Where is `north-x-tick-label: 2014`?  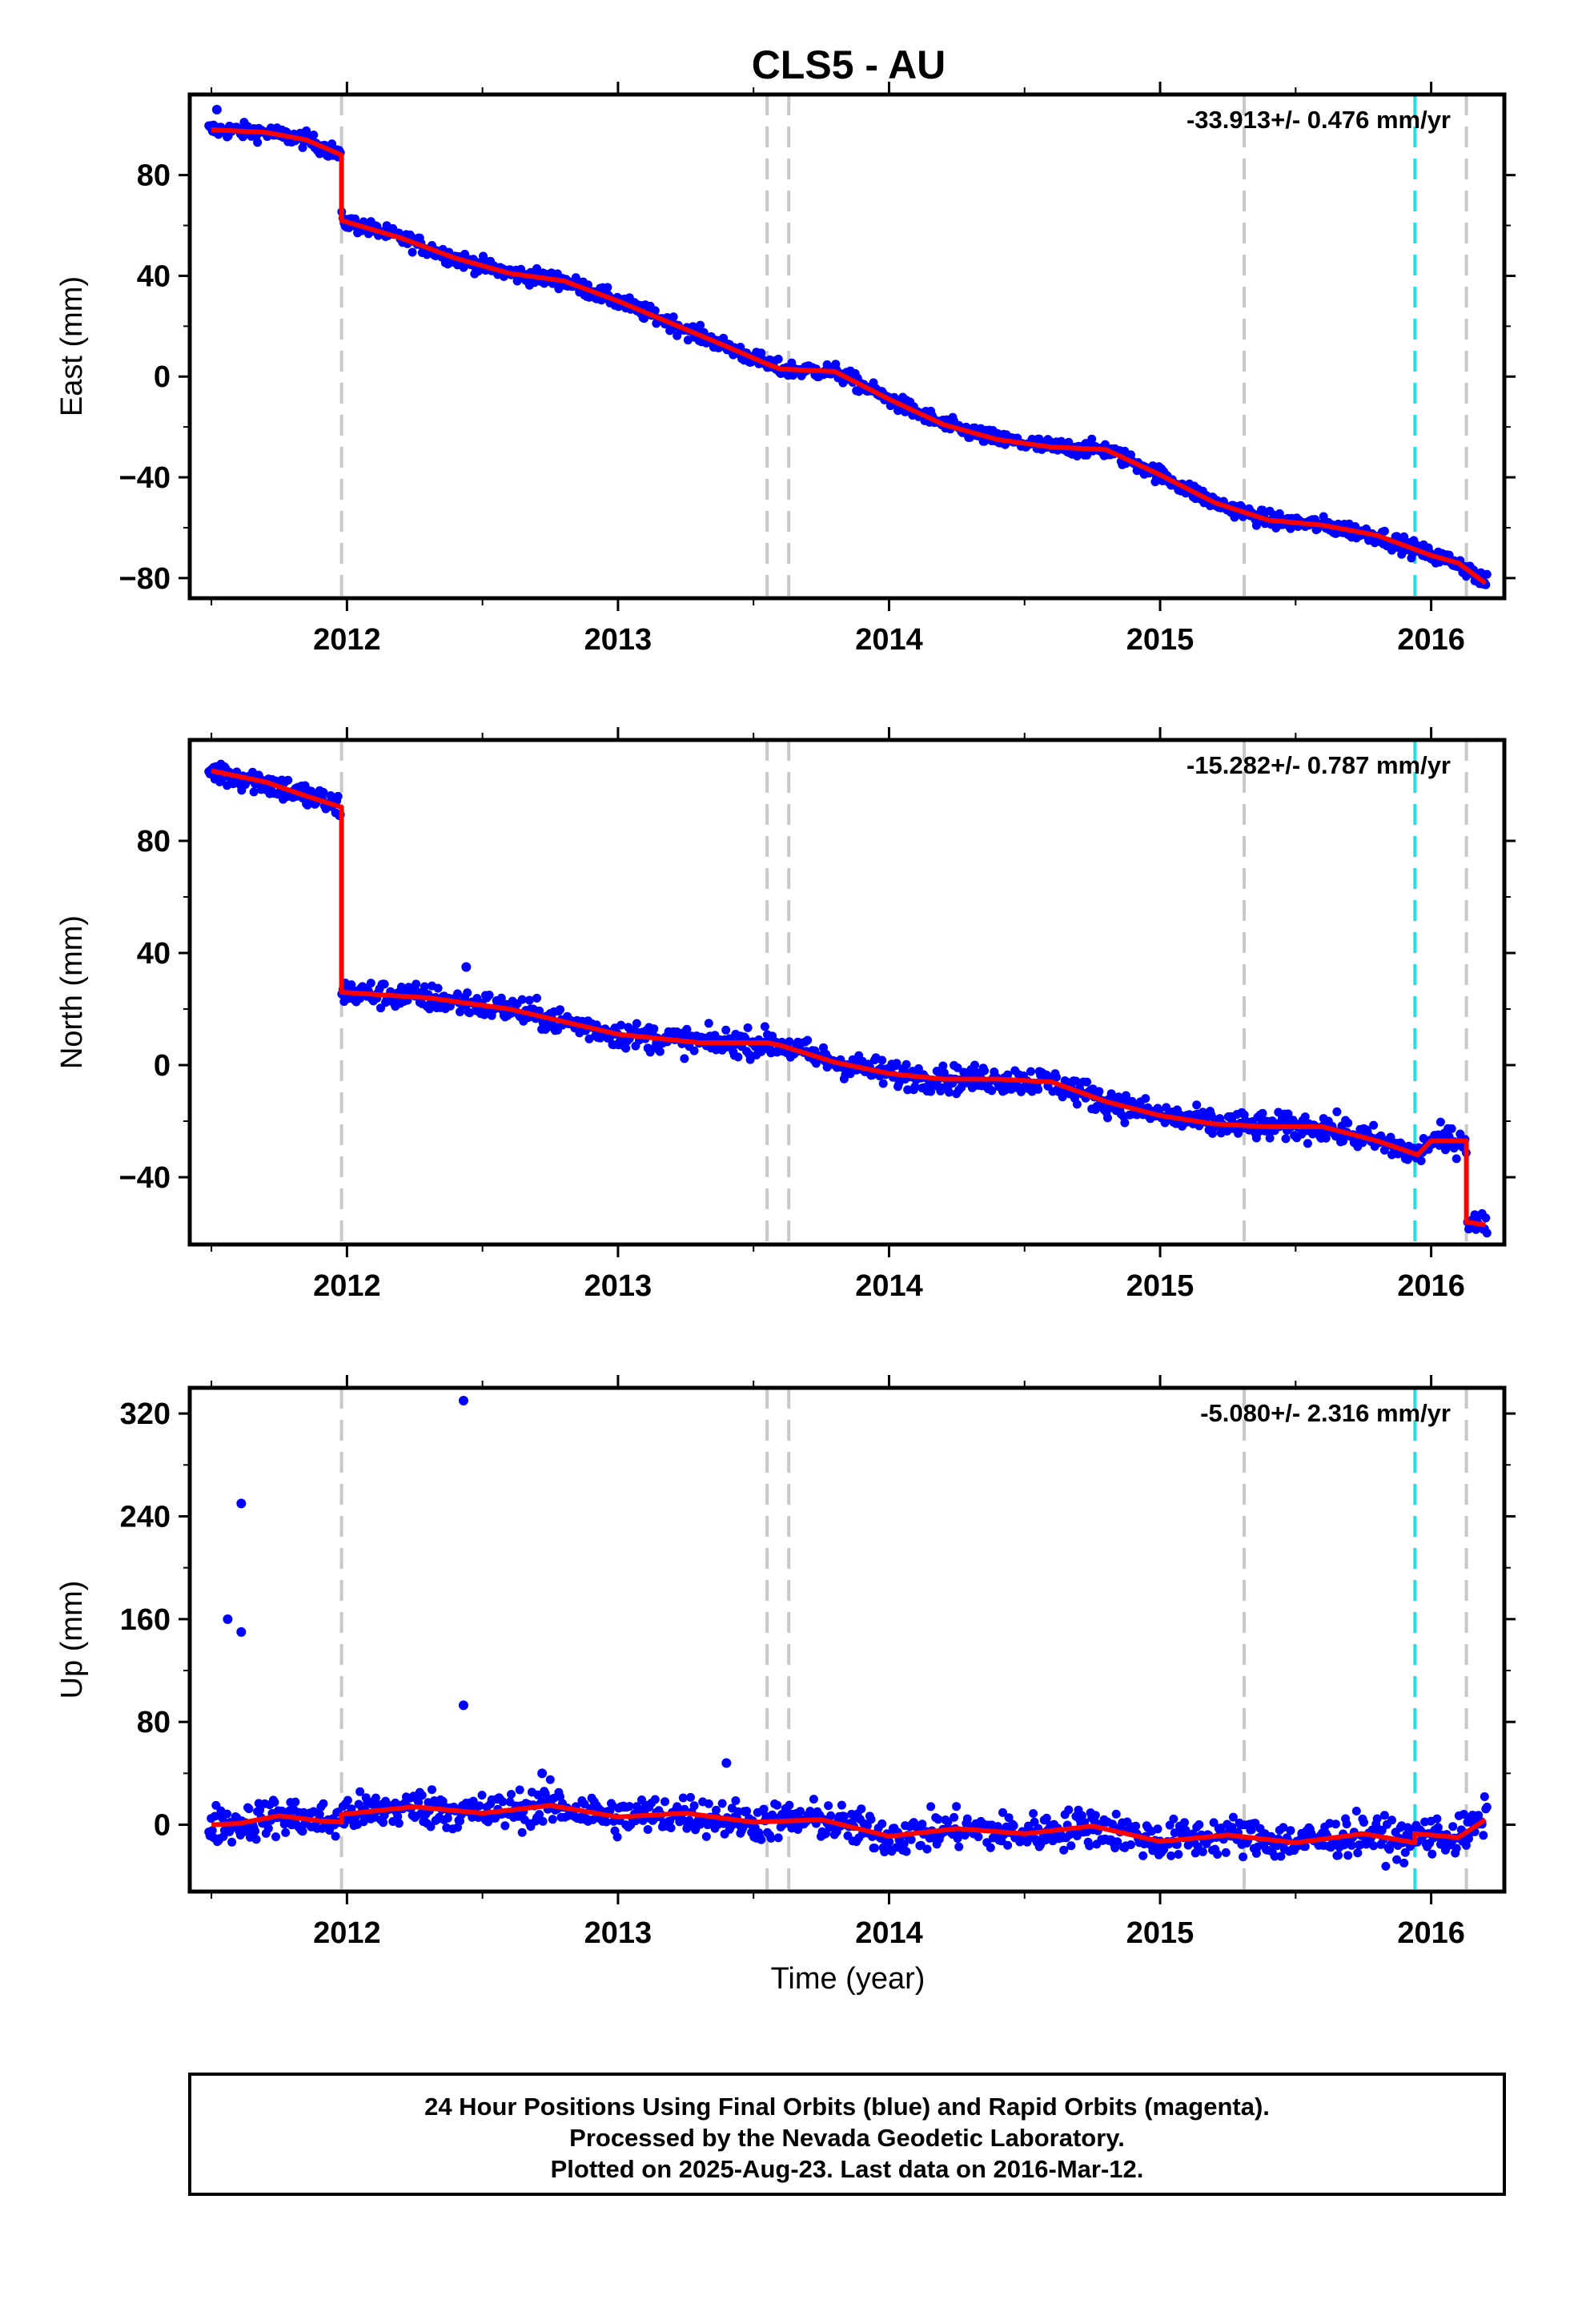 north-x-tick-label: 2014 is located at coordinates (889, 1286).